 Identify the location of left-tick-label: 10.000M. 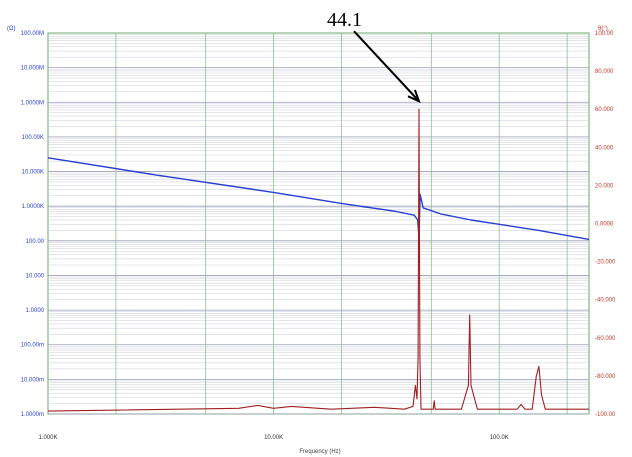
(32, 69).